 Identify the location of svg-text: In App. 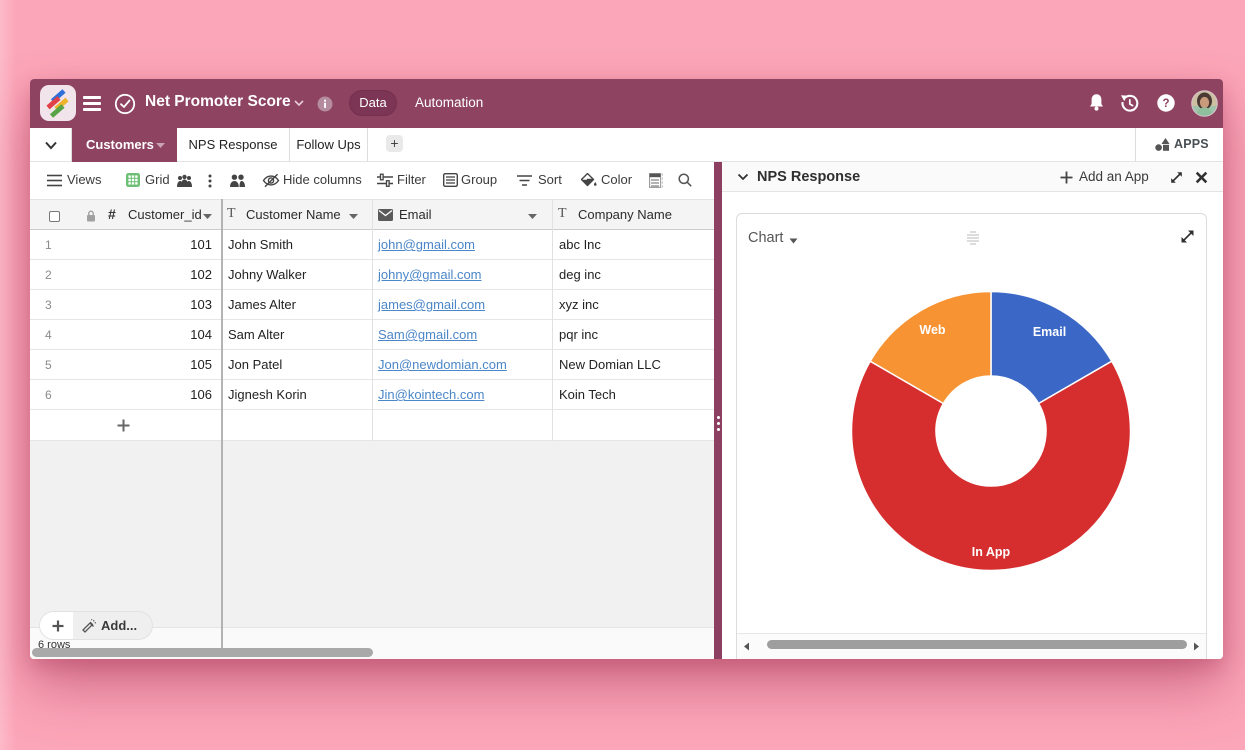
(991, 552).